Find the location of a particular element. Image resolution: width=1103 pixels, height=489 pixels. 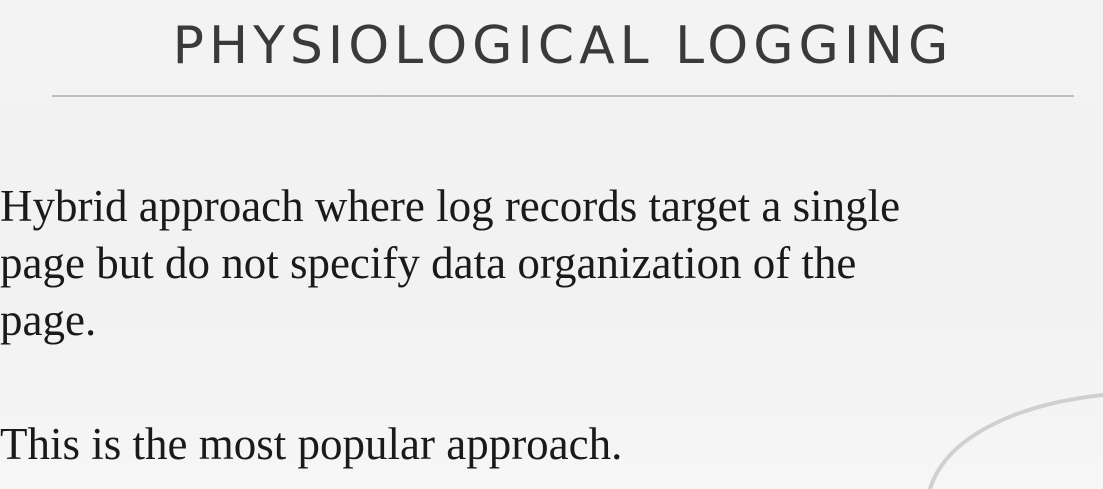

decorative-curve-path is located at coordinates (1015, 441).